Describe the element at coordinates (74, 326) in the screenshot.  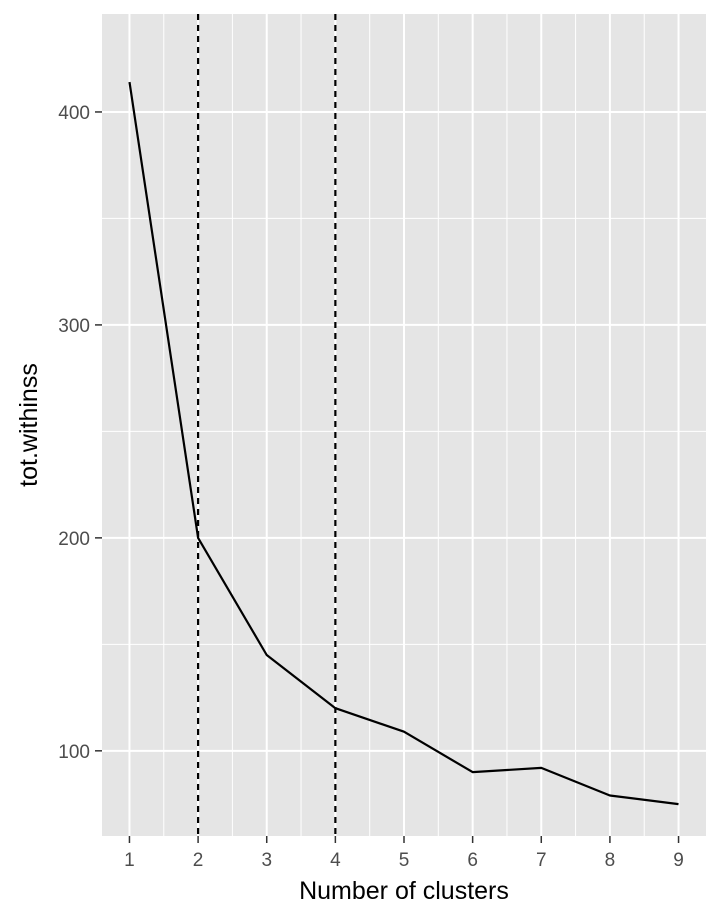
I see `y-tick-label: 300` at that location.